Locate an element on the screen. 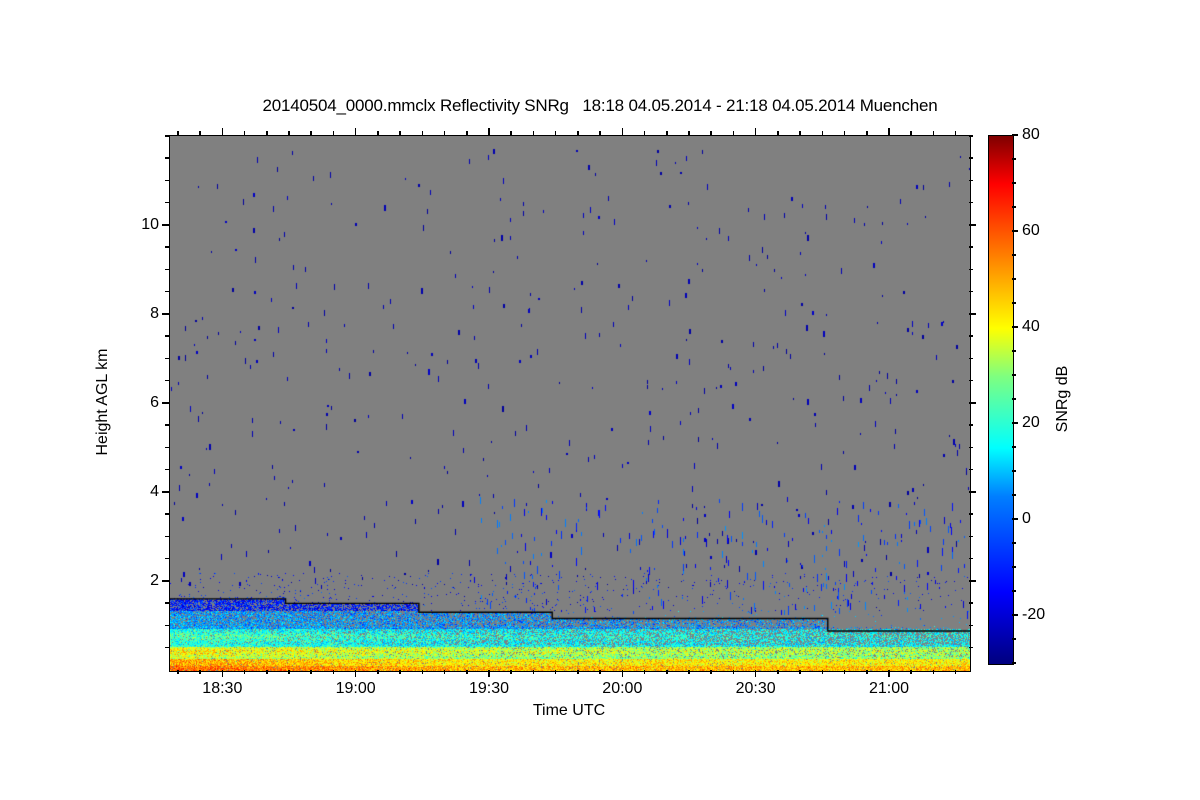  x-tick-label: 20:30 is located at coordinates (755, 688).